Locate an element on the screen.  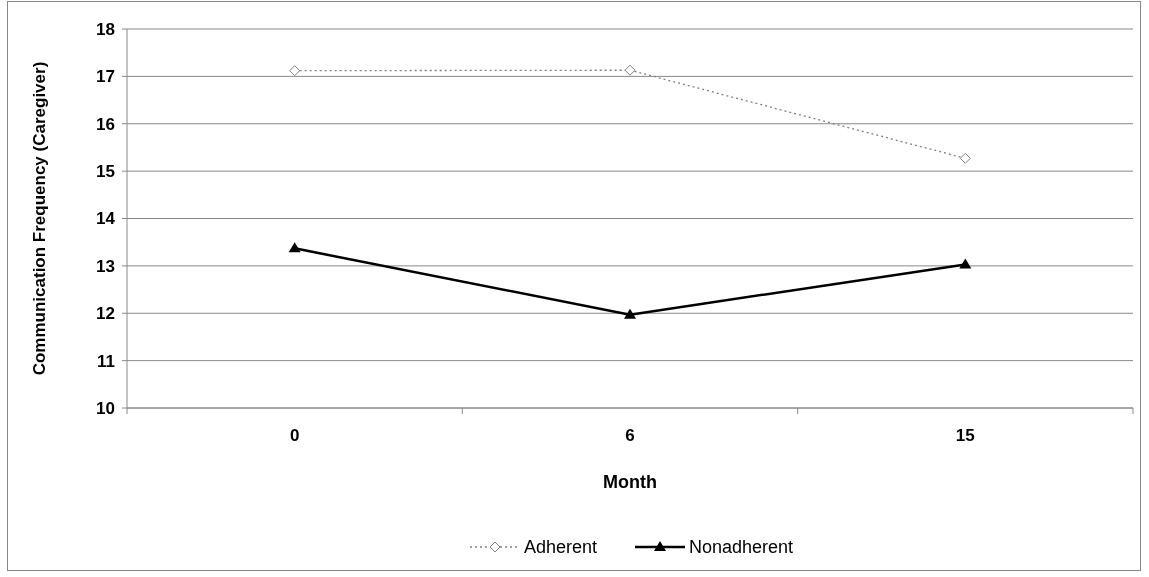
y-tick-label: 15 is located at coordinates (105, 172).